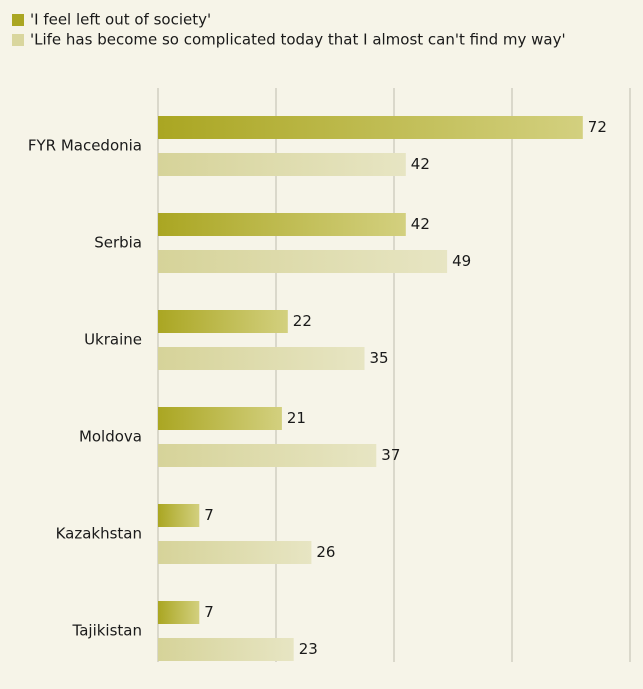 This screenshot has height=689, width=643. What do you see at coordinates (390, 455) in the screenshot?
I see `data-label: 37` at bounding box center [390, 455].